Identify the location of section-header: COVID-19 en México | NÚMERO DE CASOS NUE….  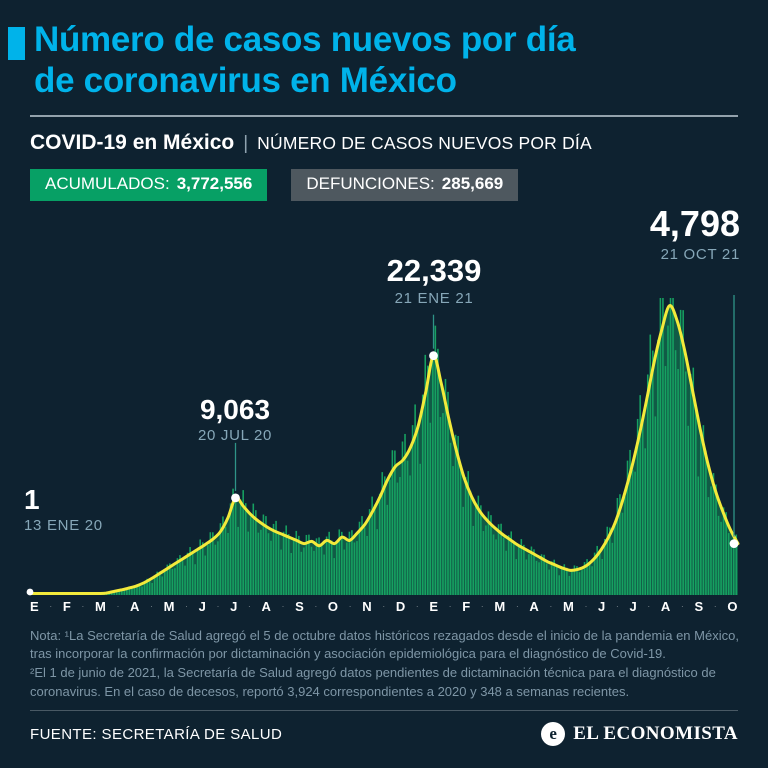
(384, 143).